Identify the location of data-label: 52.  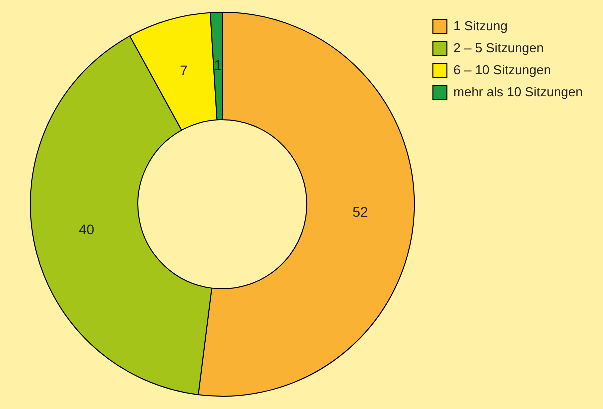
(360, 212).